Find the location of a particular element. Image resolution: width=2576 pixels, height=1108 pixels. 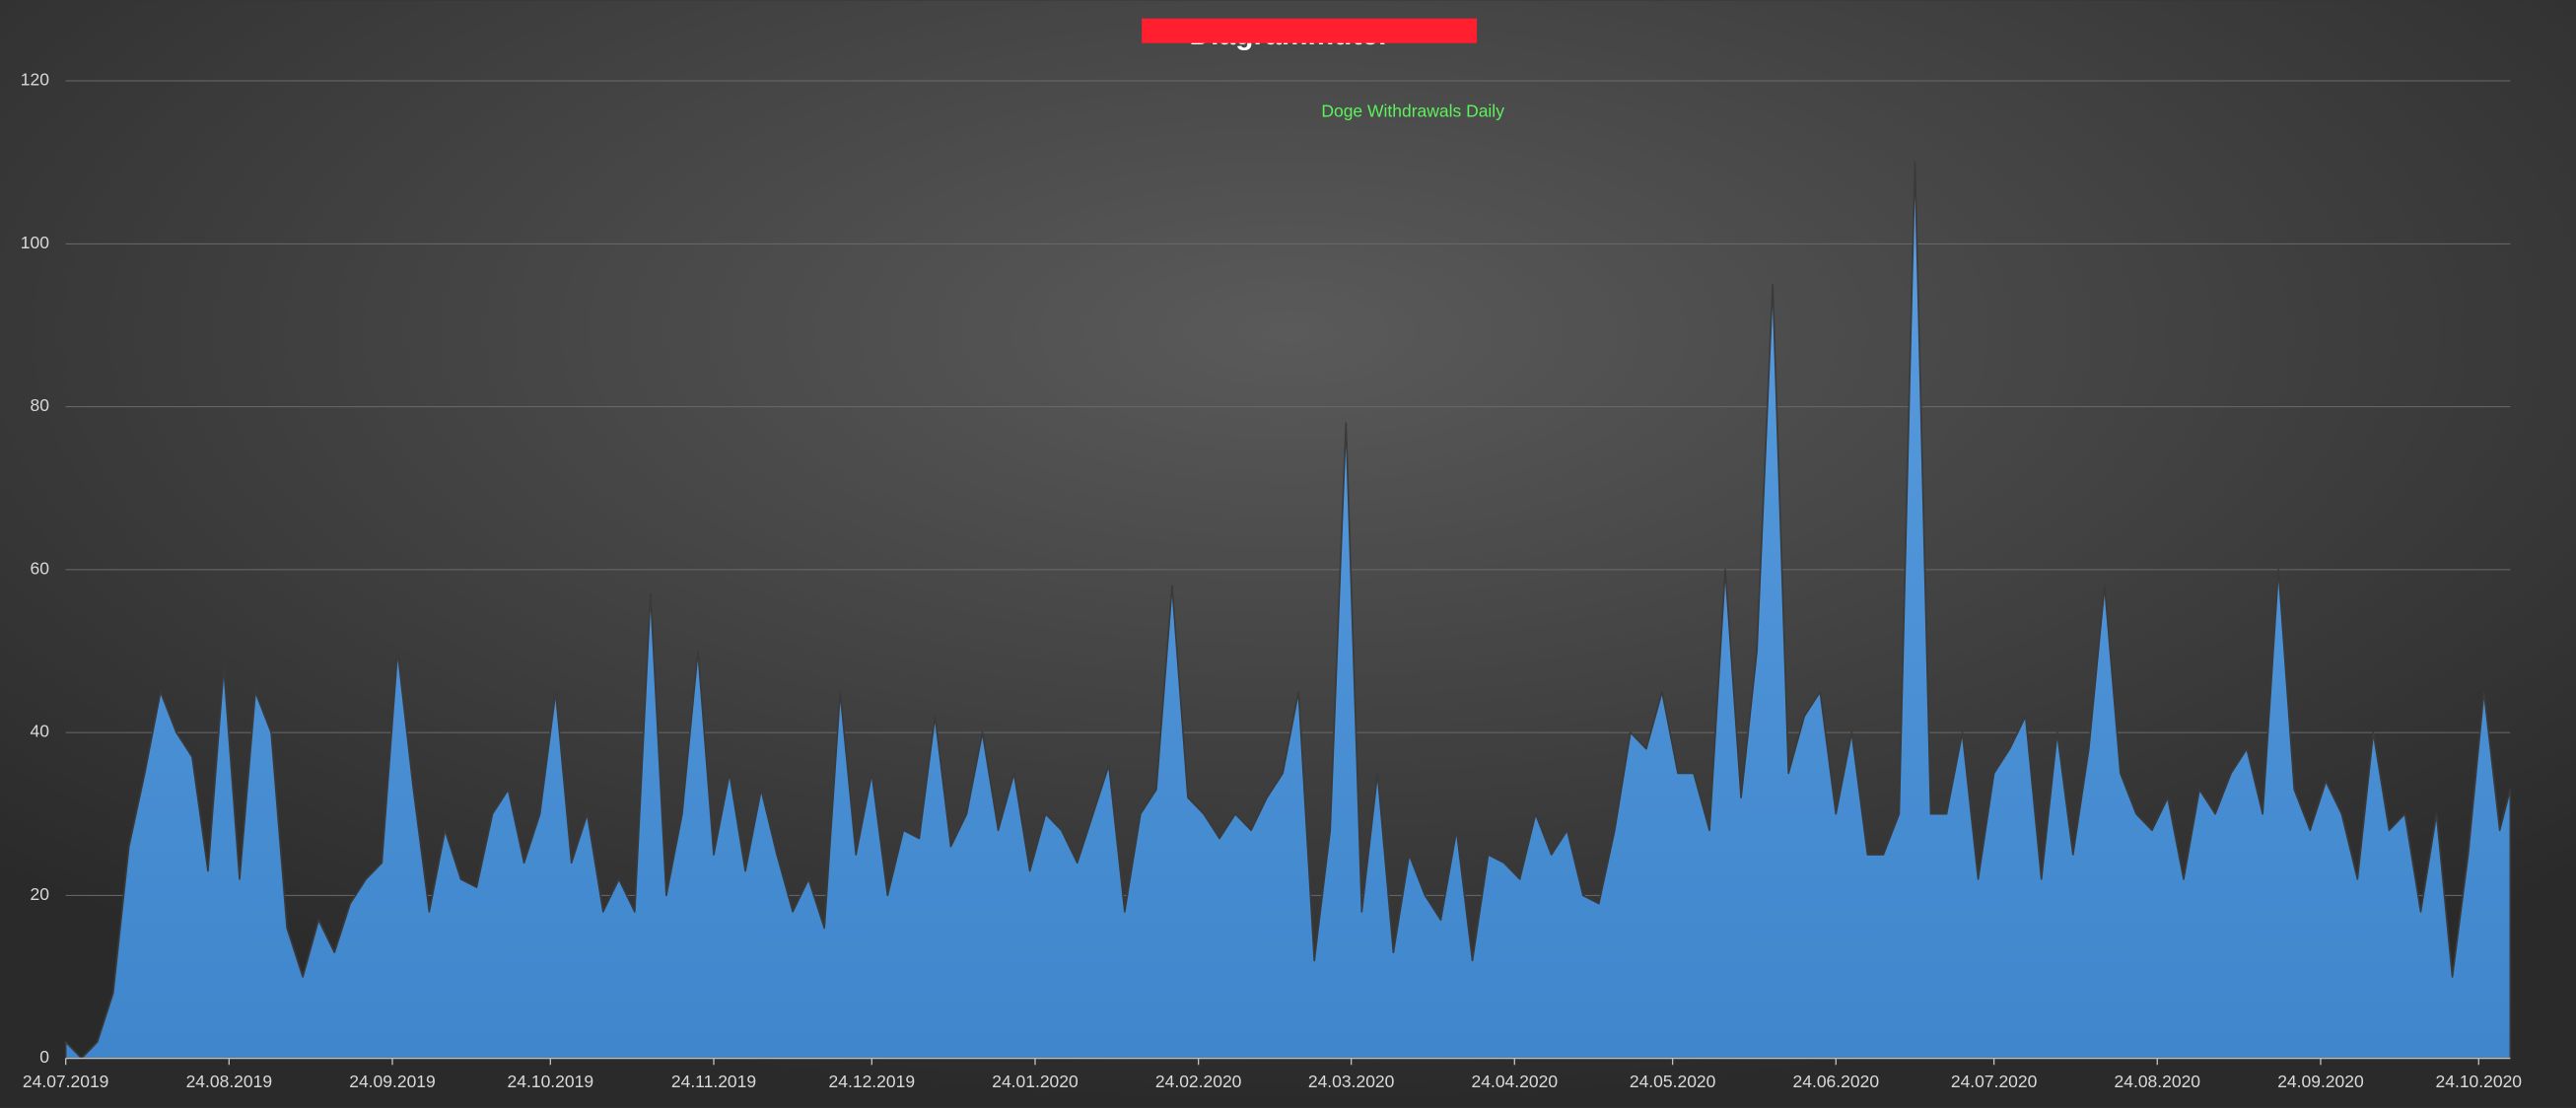

x-tick-label: 24.07.2019 is located at coordinates (66, 1081).